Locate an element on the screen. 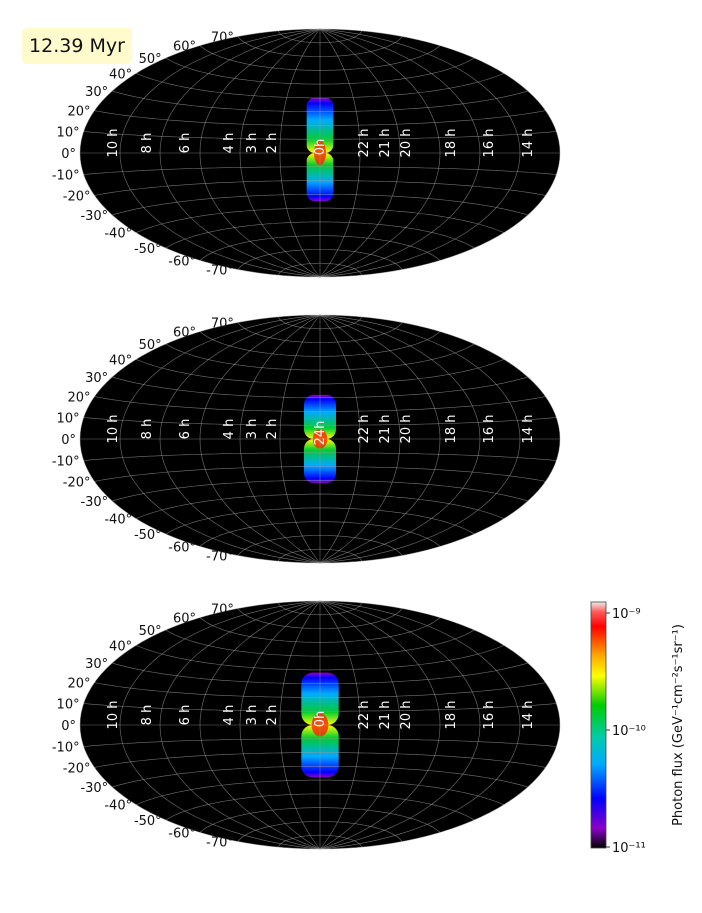  right-ascension-label: 18 h is located at coordinates (451, 715).